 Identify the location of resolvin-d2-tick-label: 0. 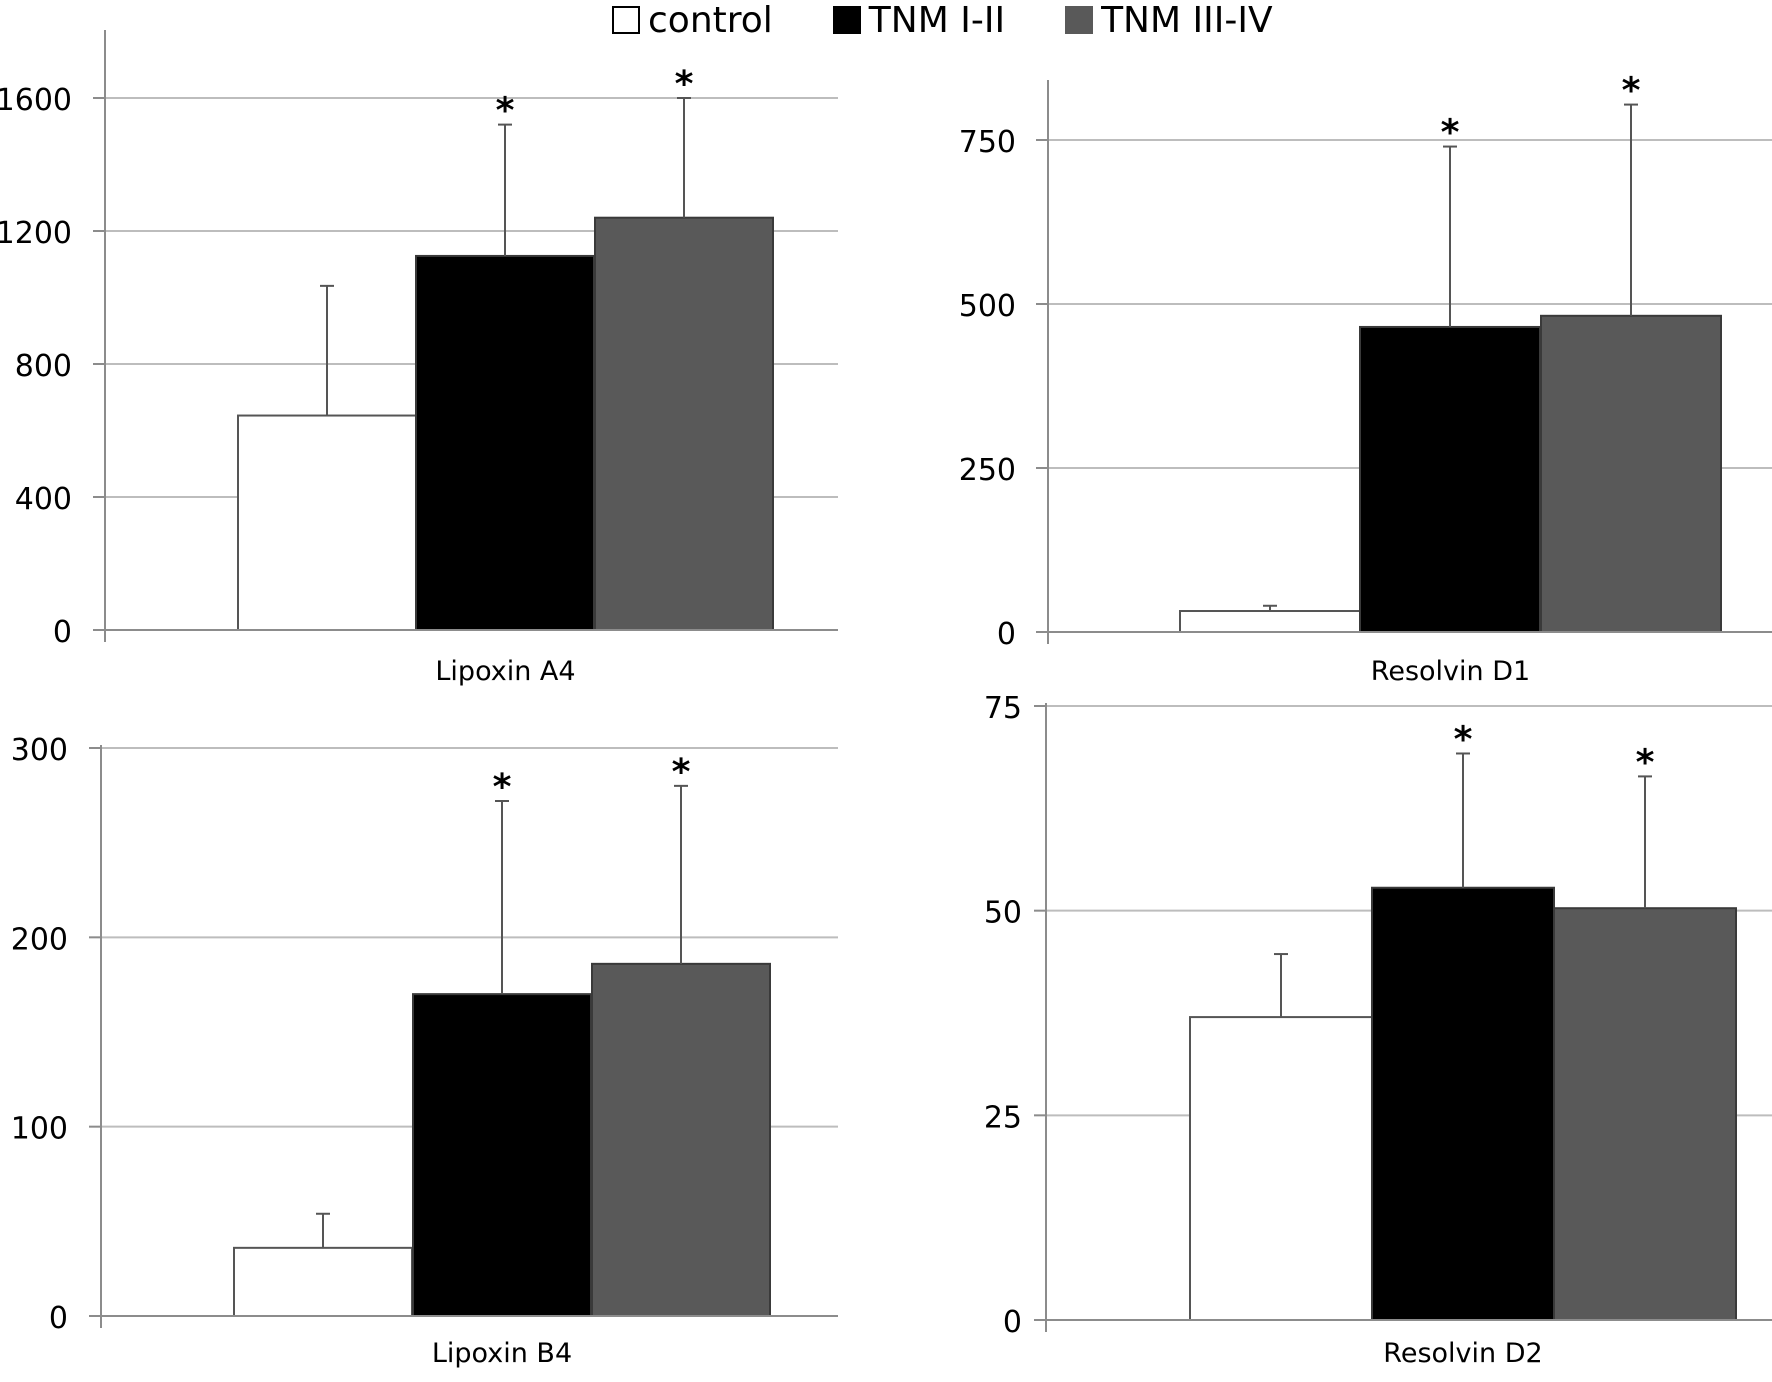
(1012, 1322).